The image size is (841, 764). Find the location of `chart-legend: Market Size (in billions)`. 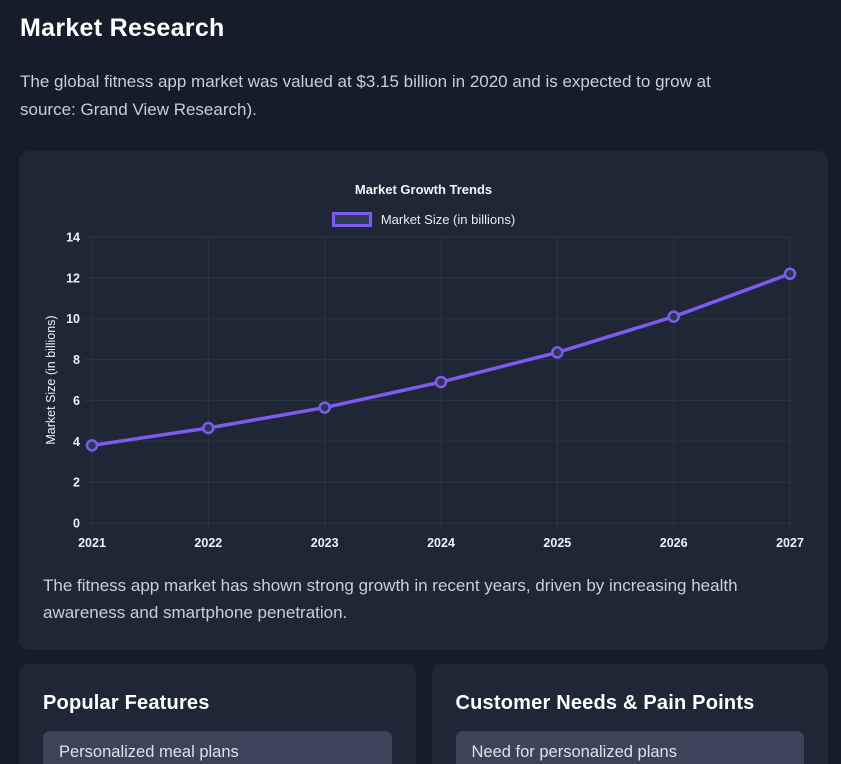

chart-legend: Market Size (in billions) is located at coordinates (423, 219).